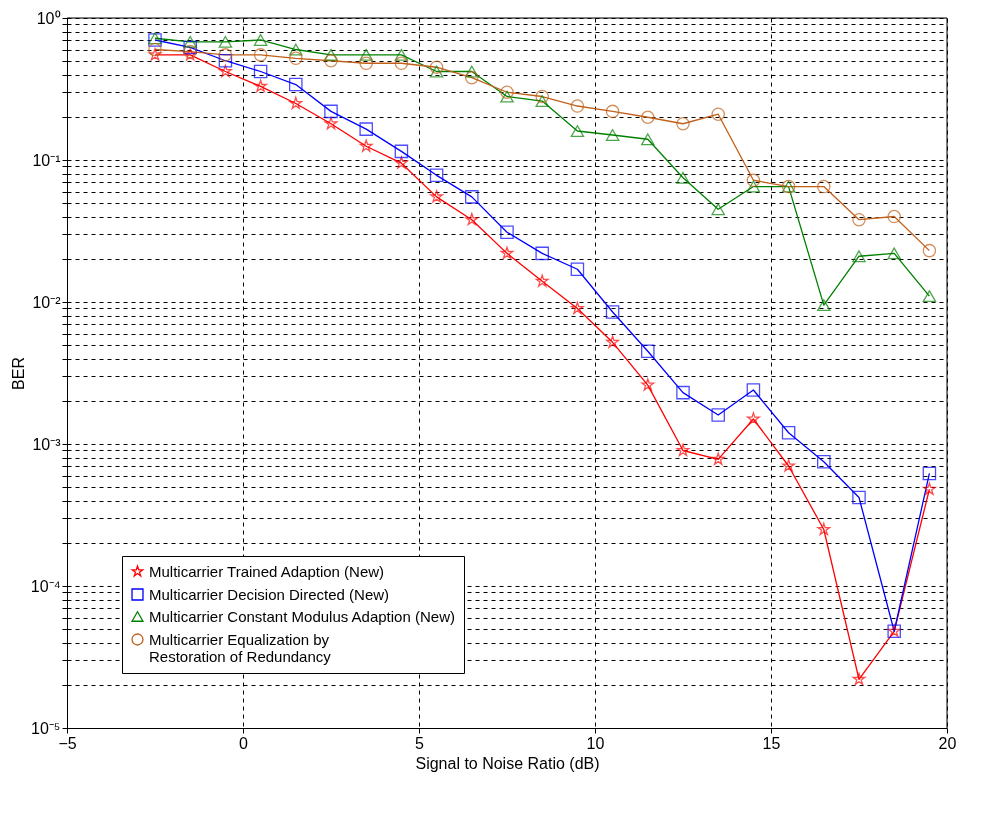 The width and height of the screenshot is (1007, 824). I want to click on y-tick-label: 10⁻², so click(47, 302).